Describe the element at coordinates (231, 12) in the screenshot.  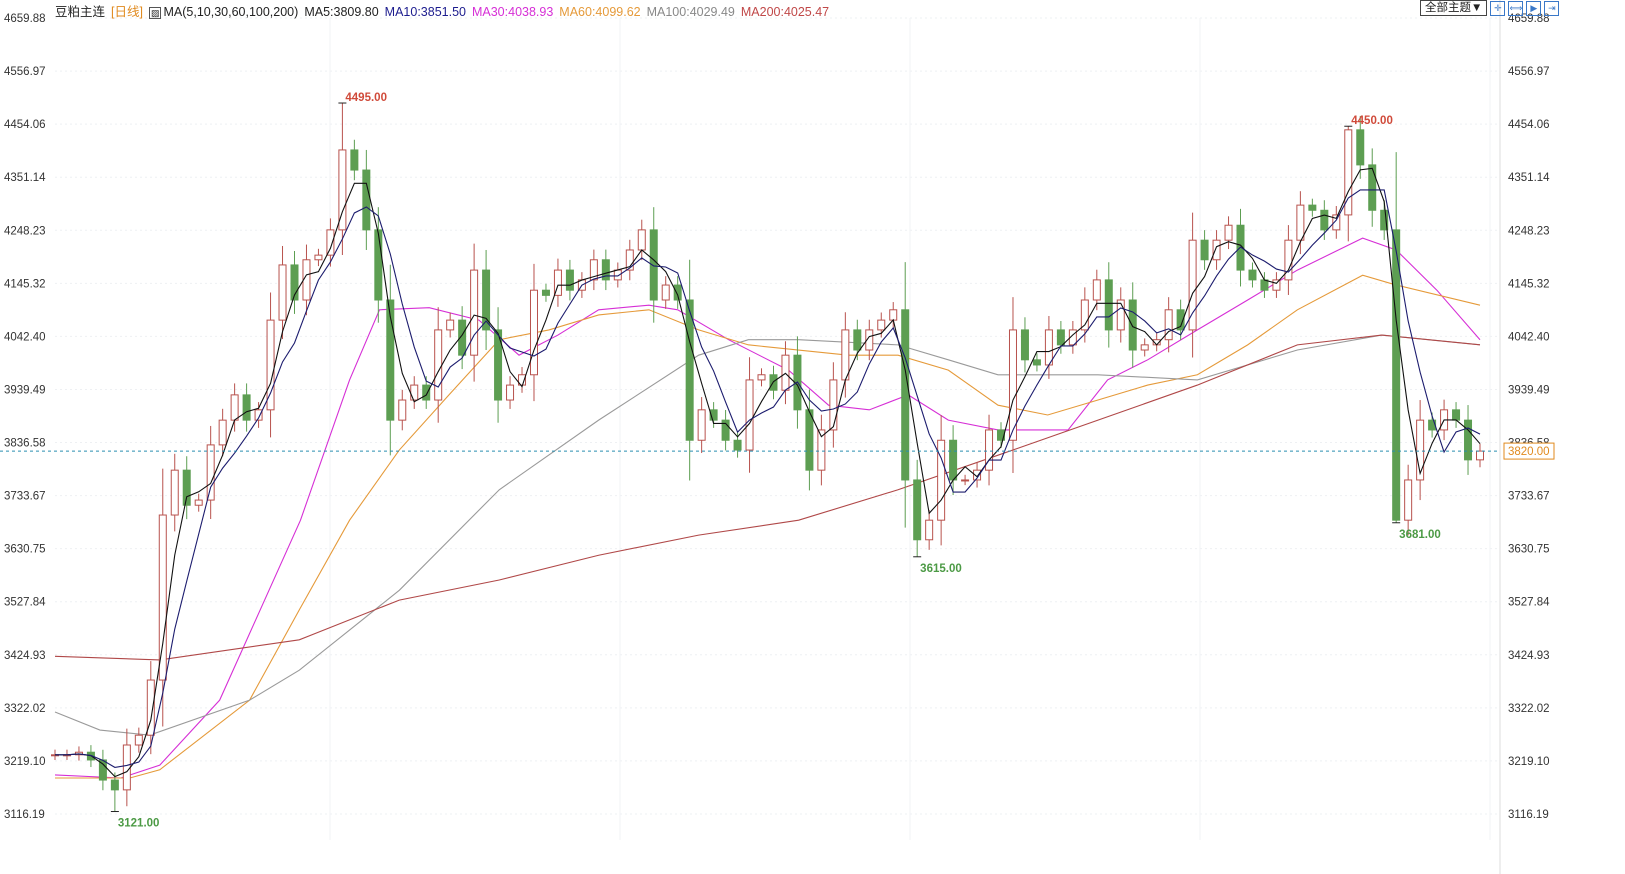
I see `ma-params: MA(5,10,30,60,100,200)` at that location.